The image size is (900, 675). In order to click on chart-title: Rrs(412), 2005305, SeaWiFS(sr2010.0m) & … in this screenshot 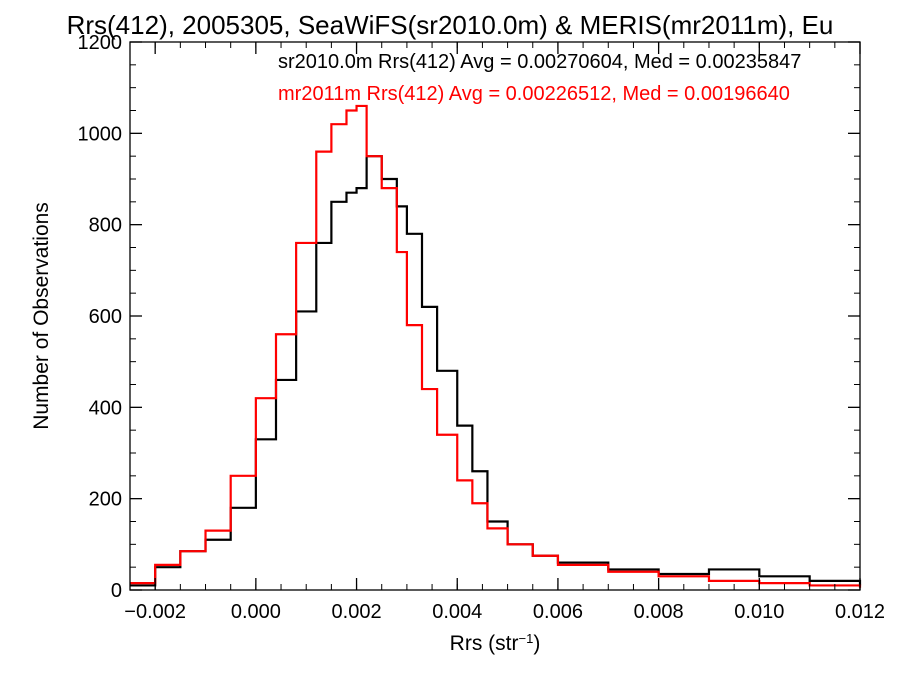, I will do `click(450, 25)`.